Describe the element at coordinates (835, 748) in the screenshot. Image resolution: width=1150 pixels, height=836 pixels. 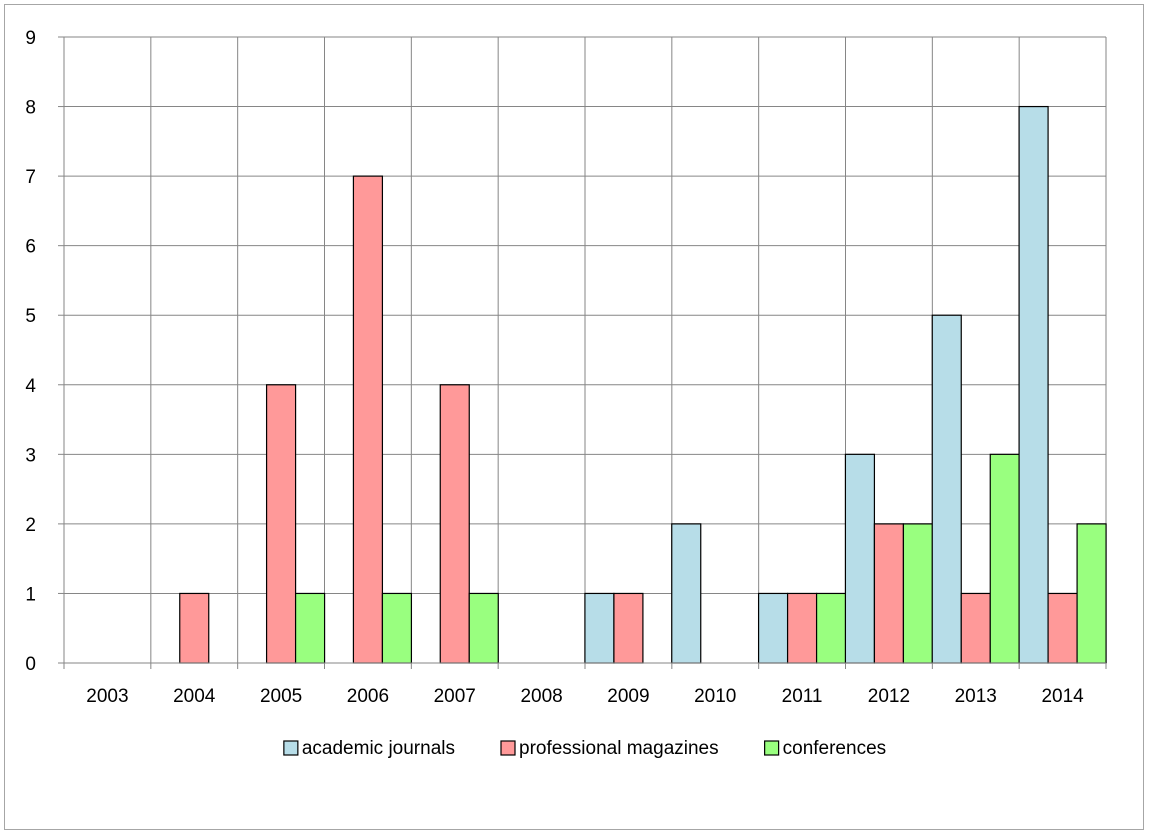
I see `legend-label: conferences` at that location.